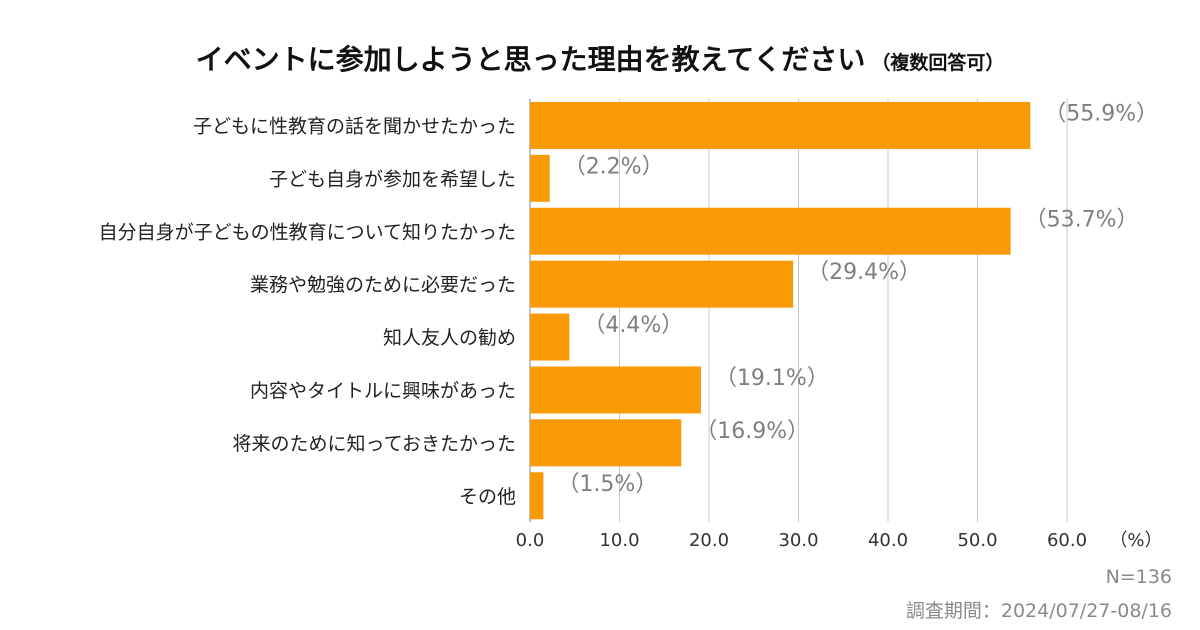  Describe the element at coordinates (619, 540) in the screenshot. I see `x-tick-label: 10.0` at that location.